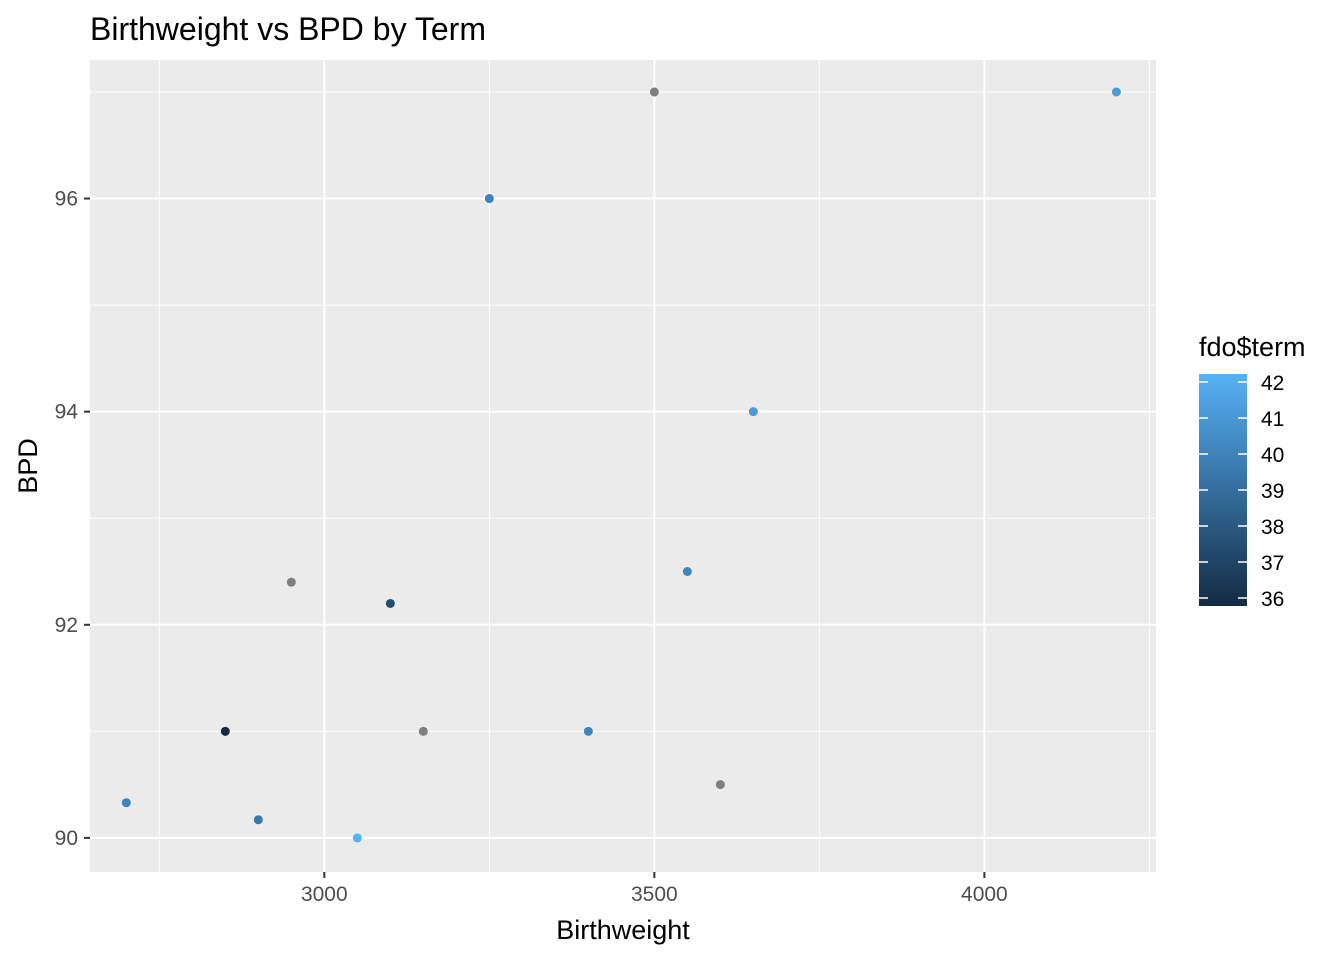  Describe the element at coordinates (67, 412) in the screenshot. I see `y-tick-label: 94` at that location.